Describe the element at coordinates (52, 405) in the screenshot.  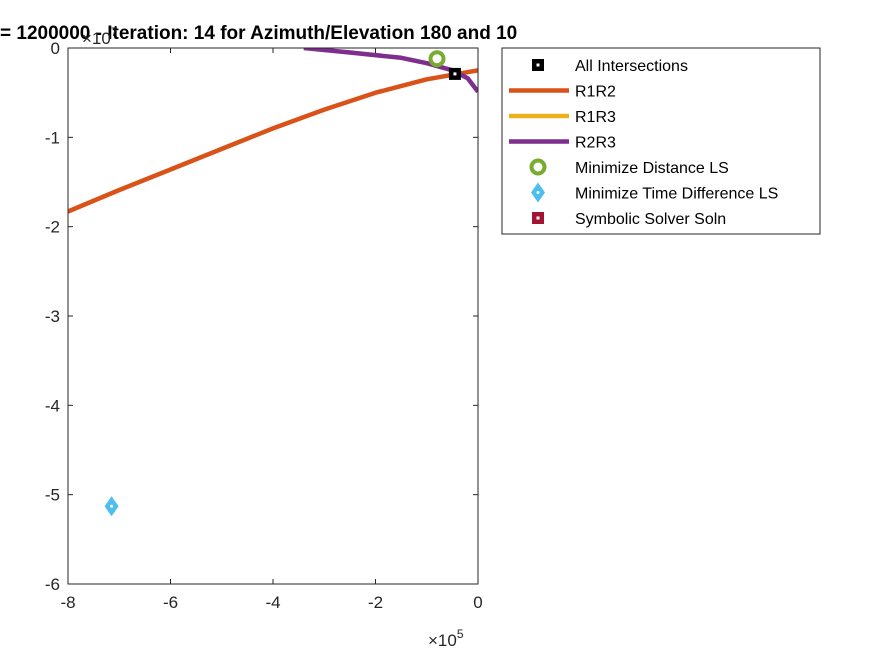
I see `y-tick-label: -4` at that location.